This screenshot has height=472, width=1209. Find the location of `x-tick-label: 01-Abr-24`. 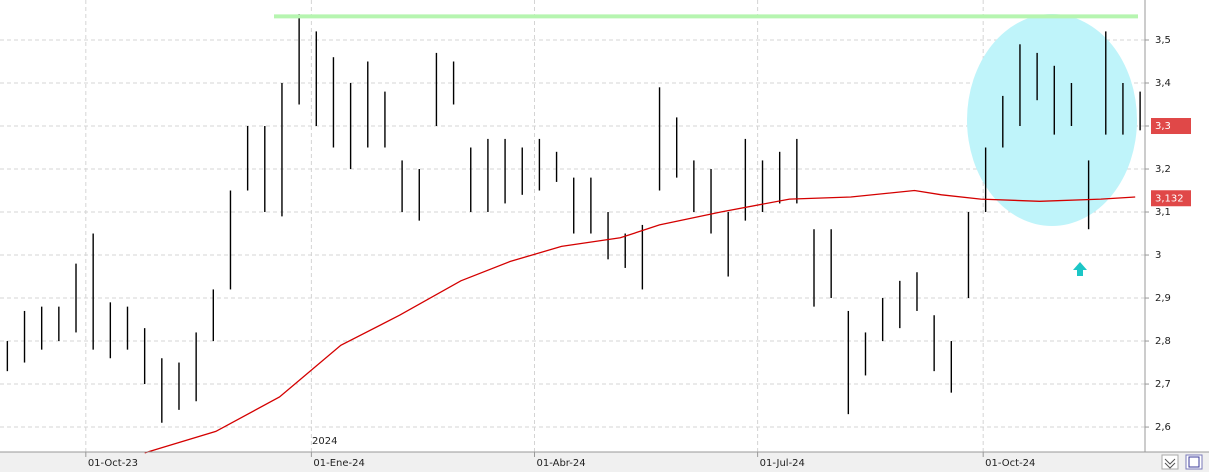

x-tick-label: 01-Abr-24 is located at coordinates (560, 463).